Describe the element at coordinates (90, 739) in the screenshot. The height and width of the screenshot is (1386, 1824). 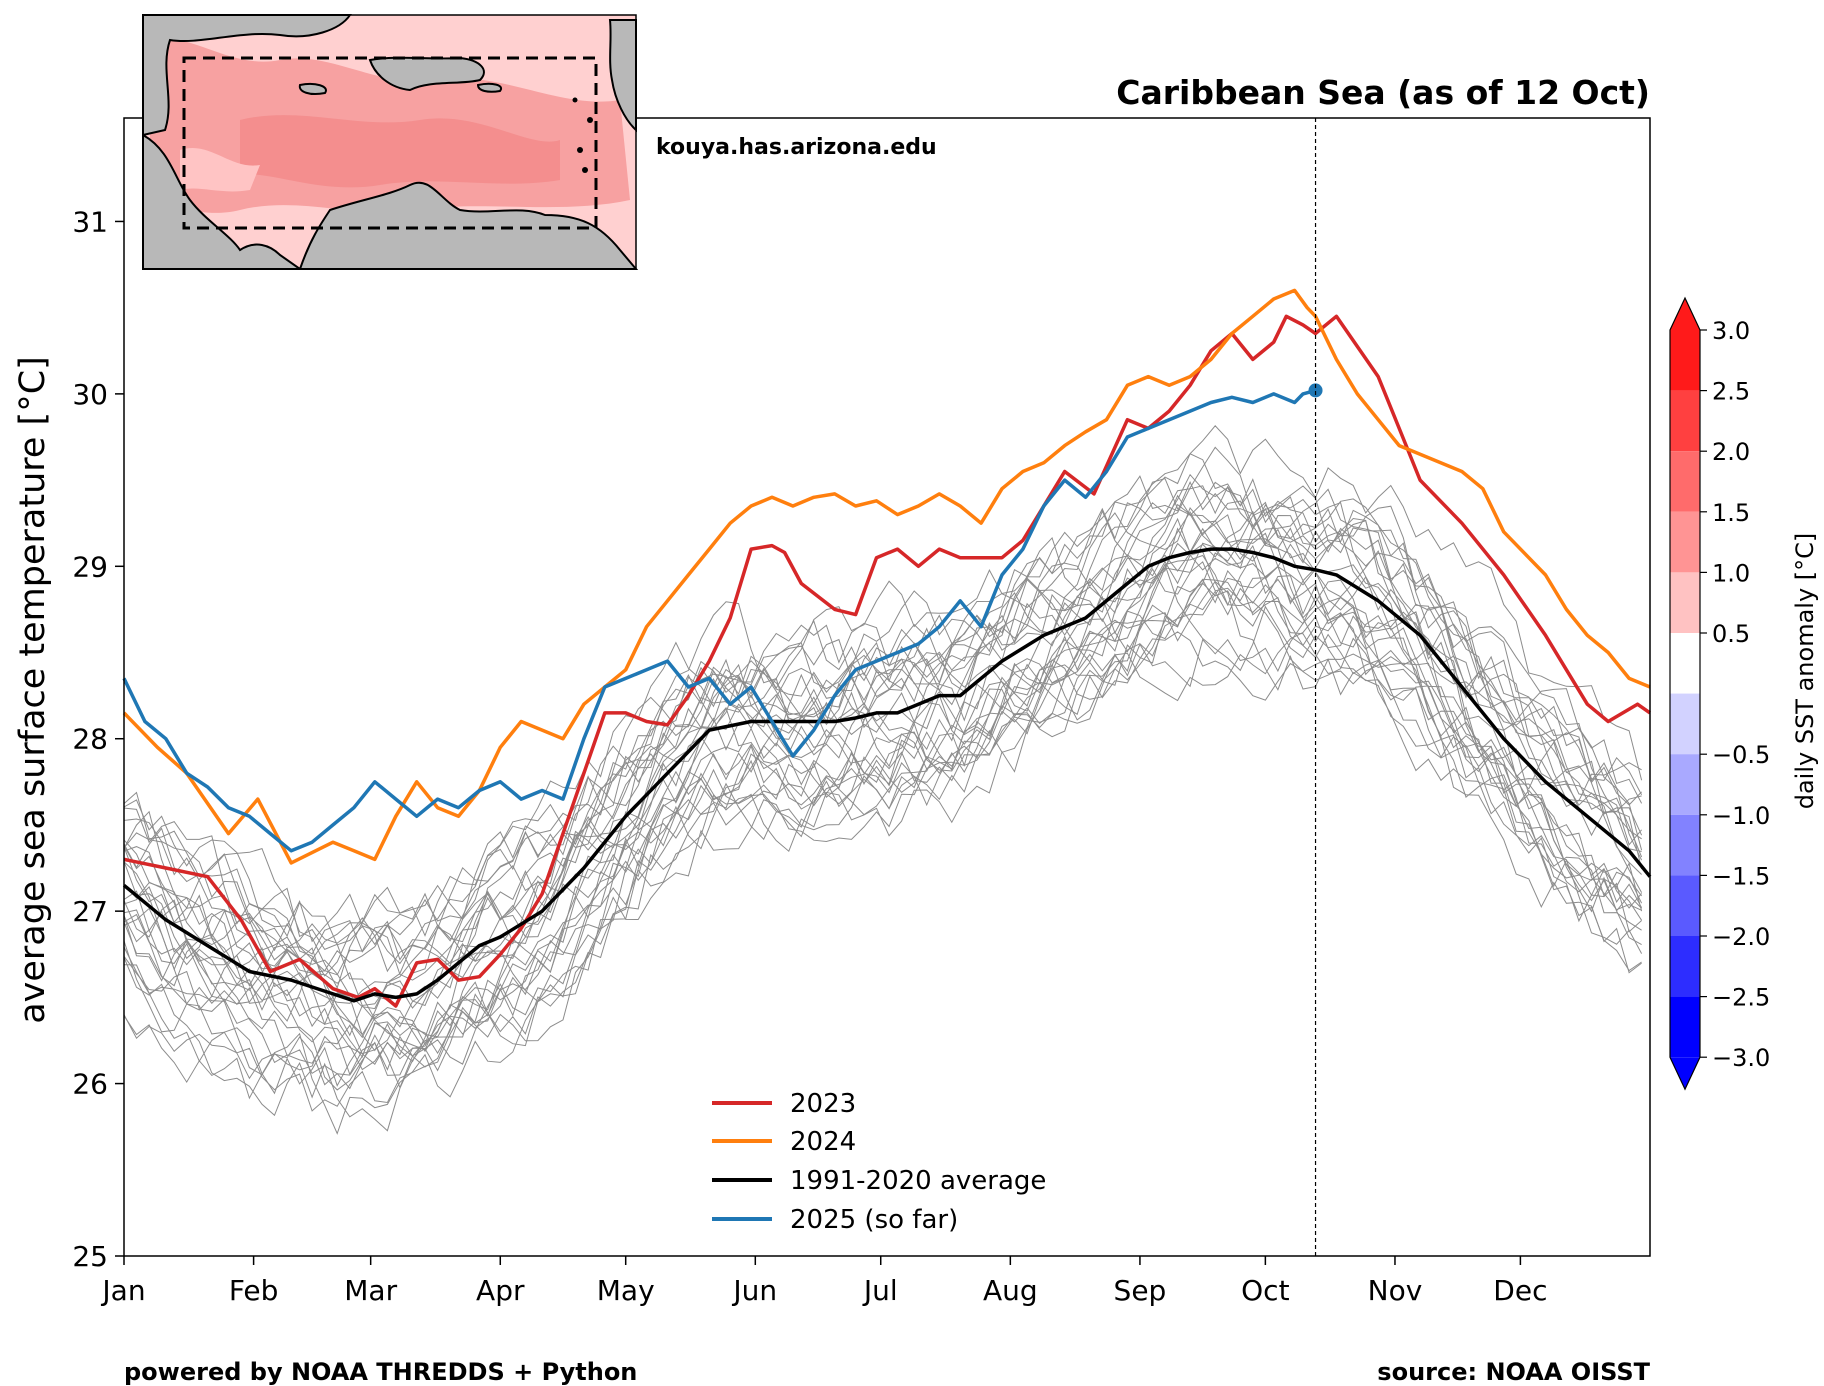
I see `y-tick-label: 28` at that location.